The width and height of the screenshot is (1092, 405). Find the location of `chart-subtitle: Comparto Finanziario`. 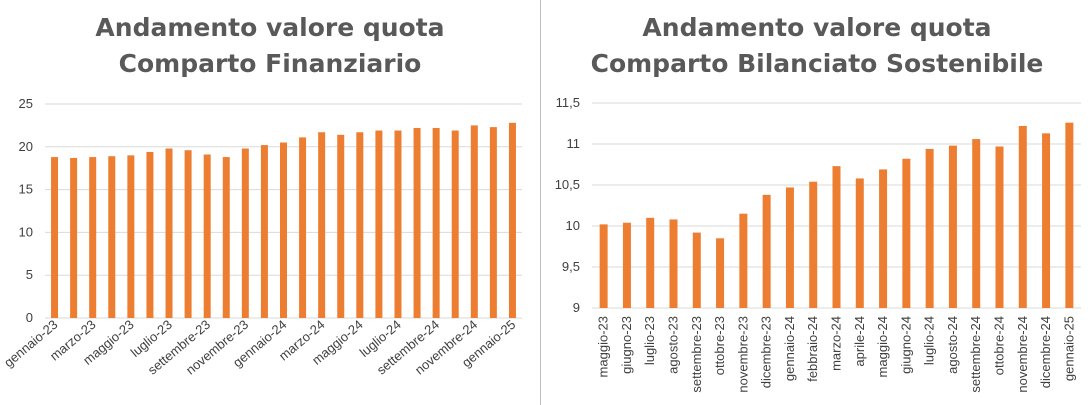

chart-subtitle: Comparto Finanziario is located at coordinates (270, 63).